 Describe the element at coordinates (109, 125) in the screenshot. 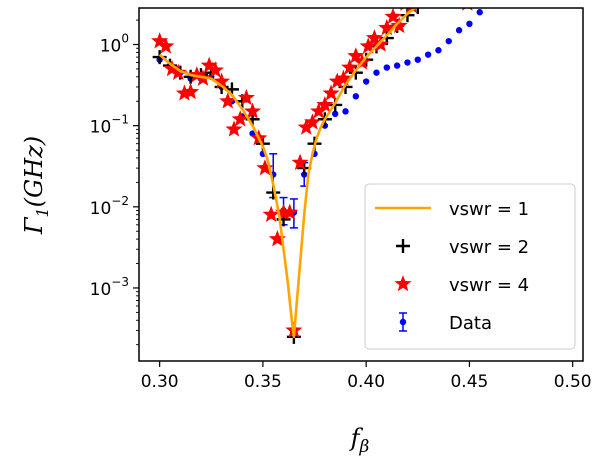

I see `y-tick-label: 10⁻¹` at that location.